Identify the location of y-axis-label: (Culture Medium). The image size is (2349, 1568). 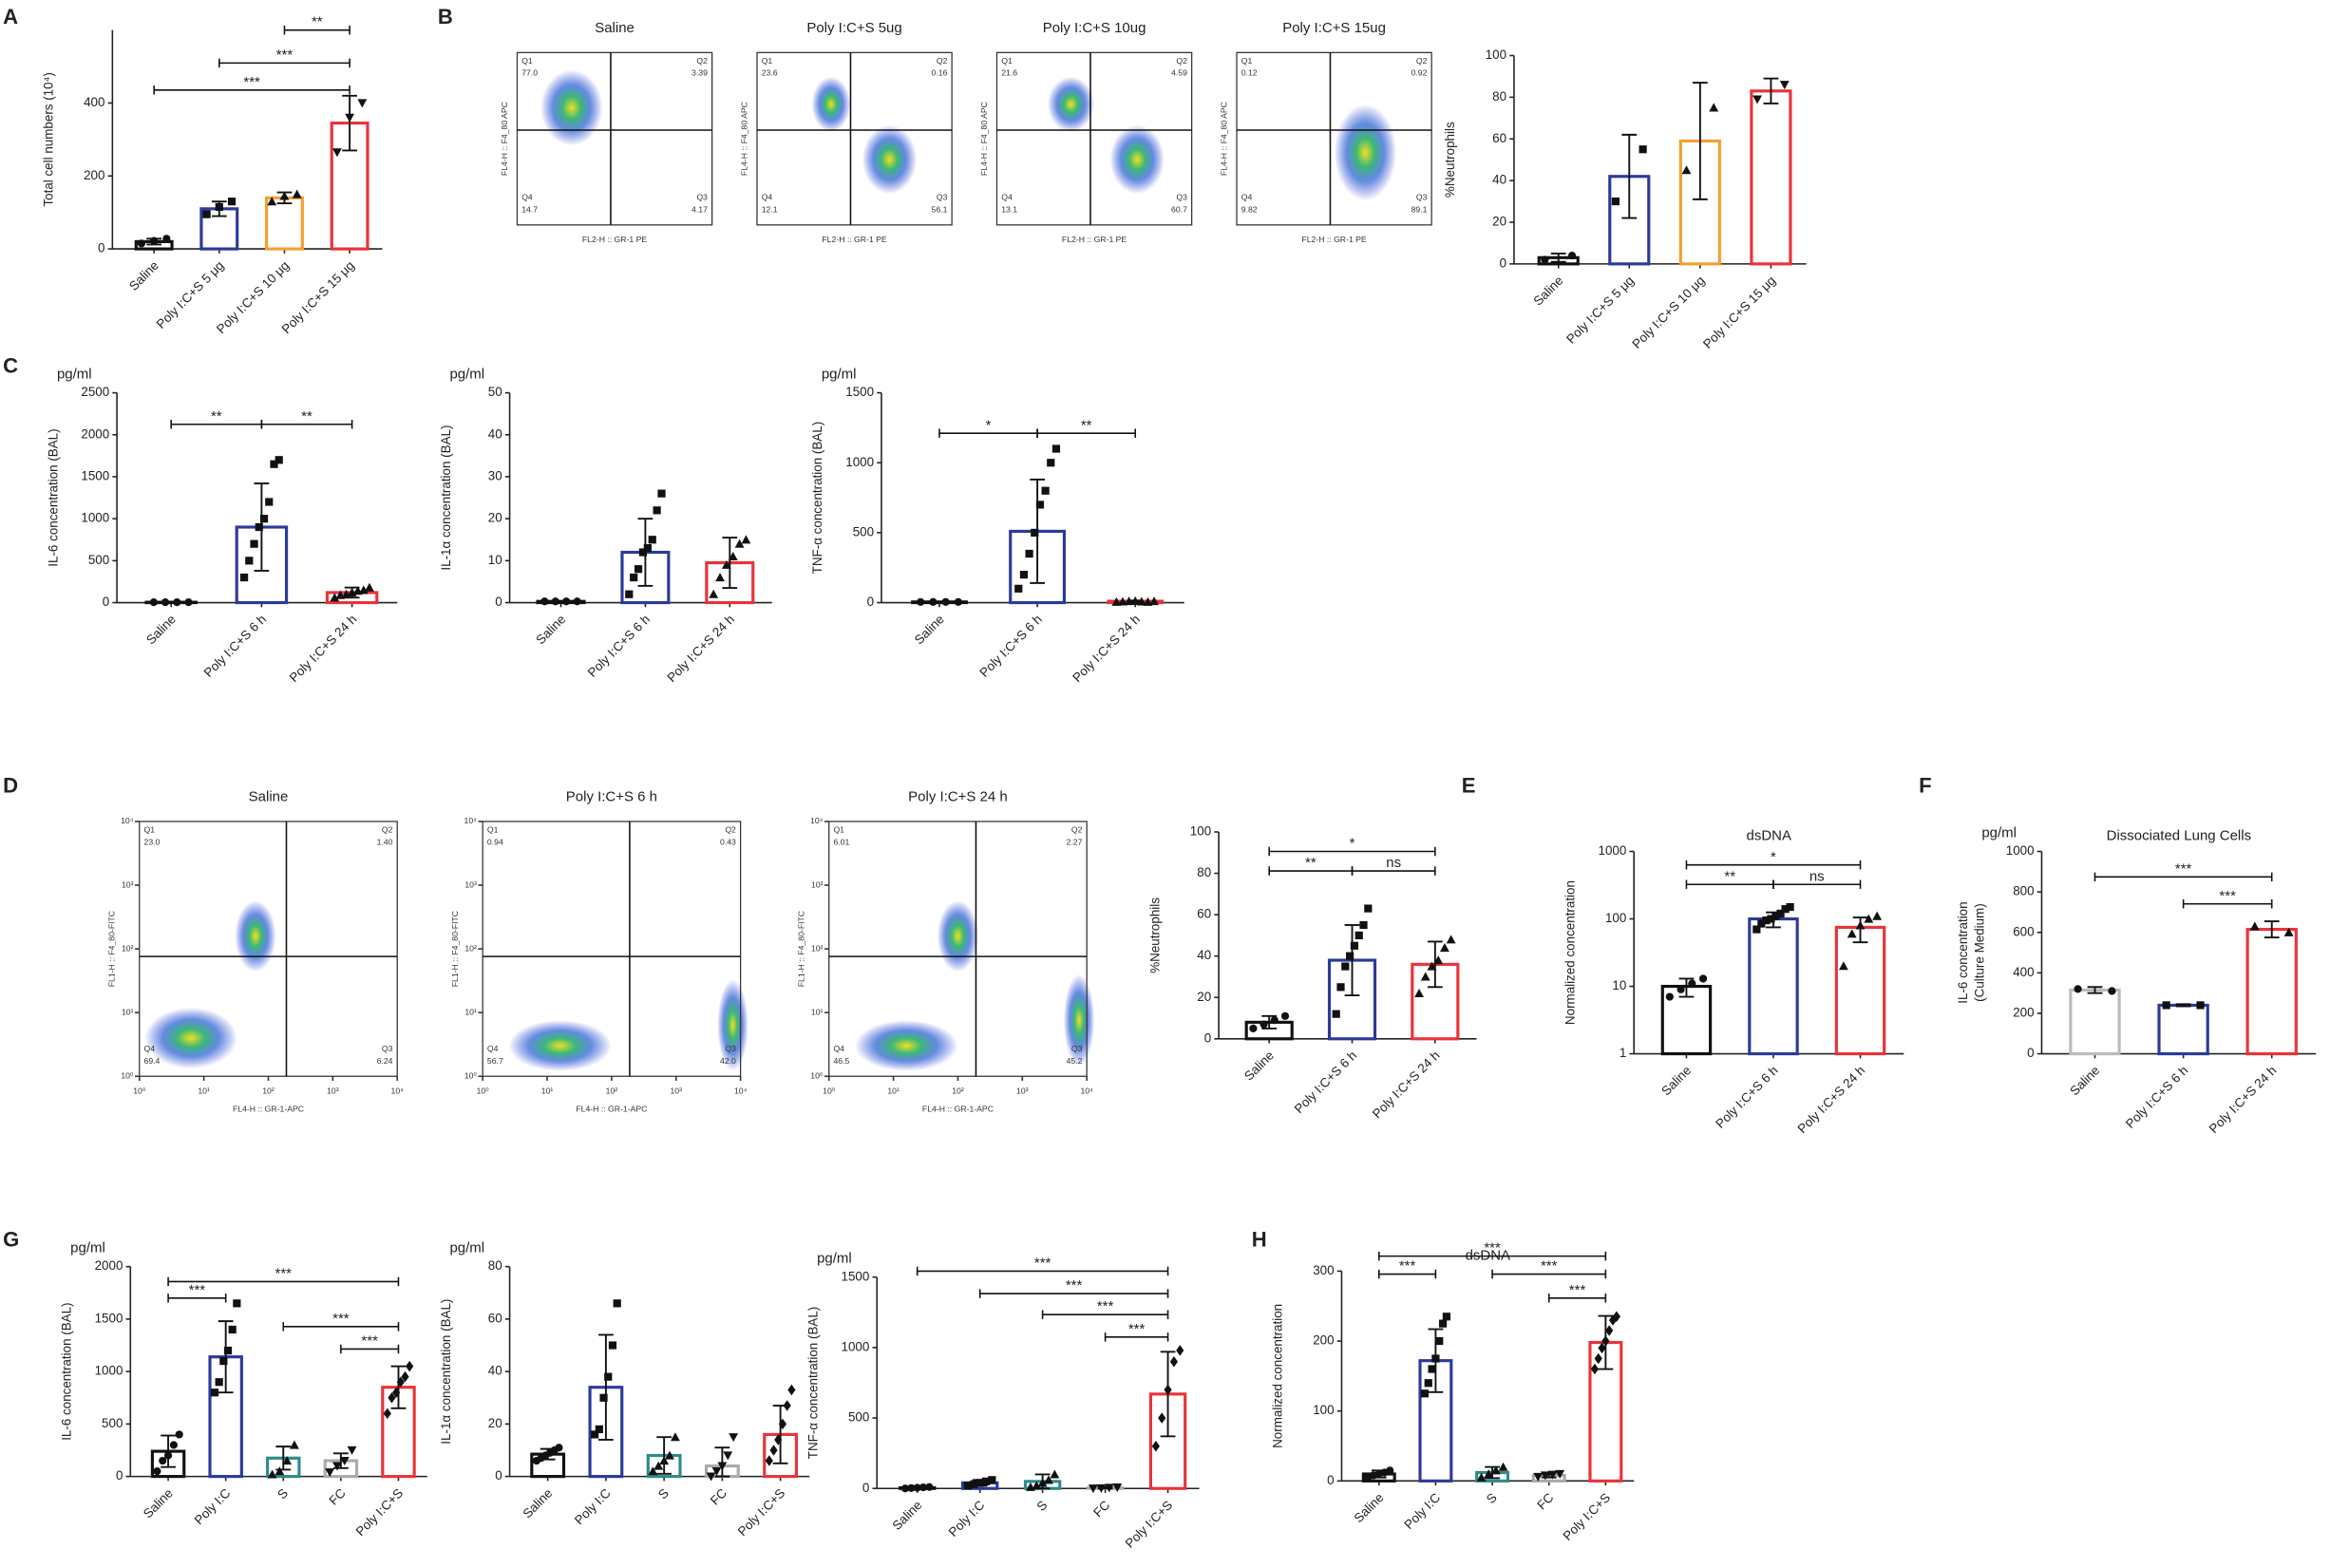
(1979, 952).